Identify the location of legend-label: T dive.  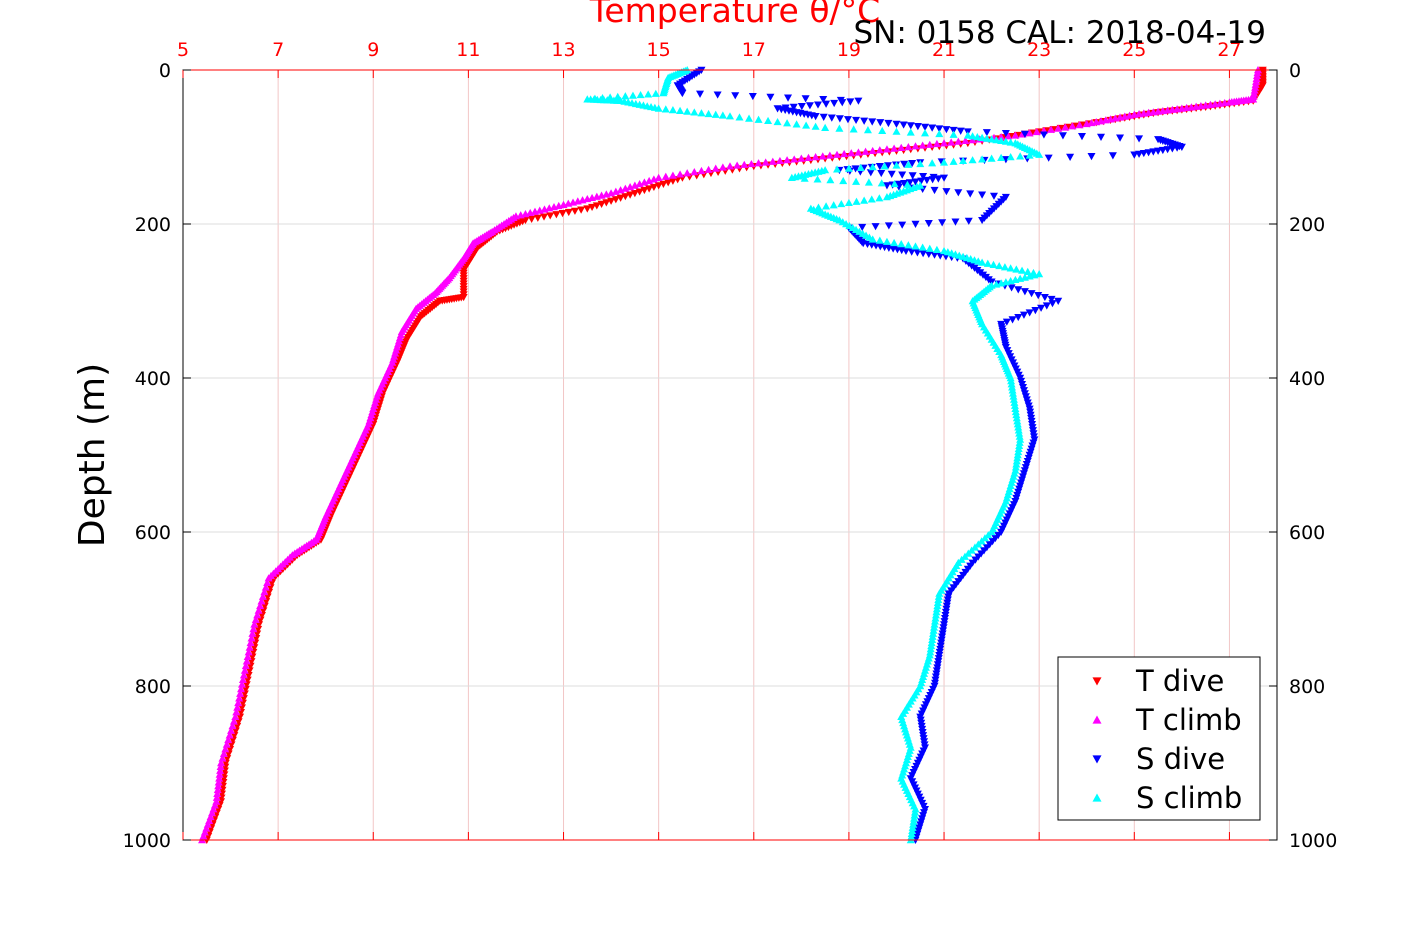
(1179, 681).